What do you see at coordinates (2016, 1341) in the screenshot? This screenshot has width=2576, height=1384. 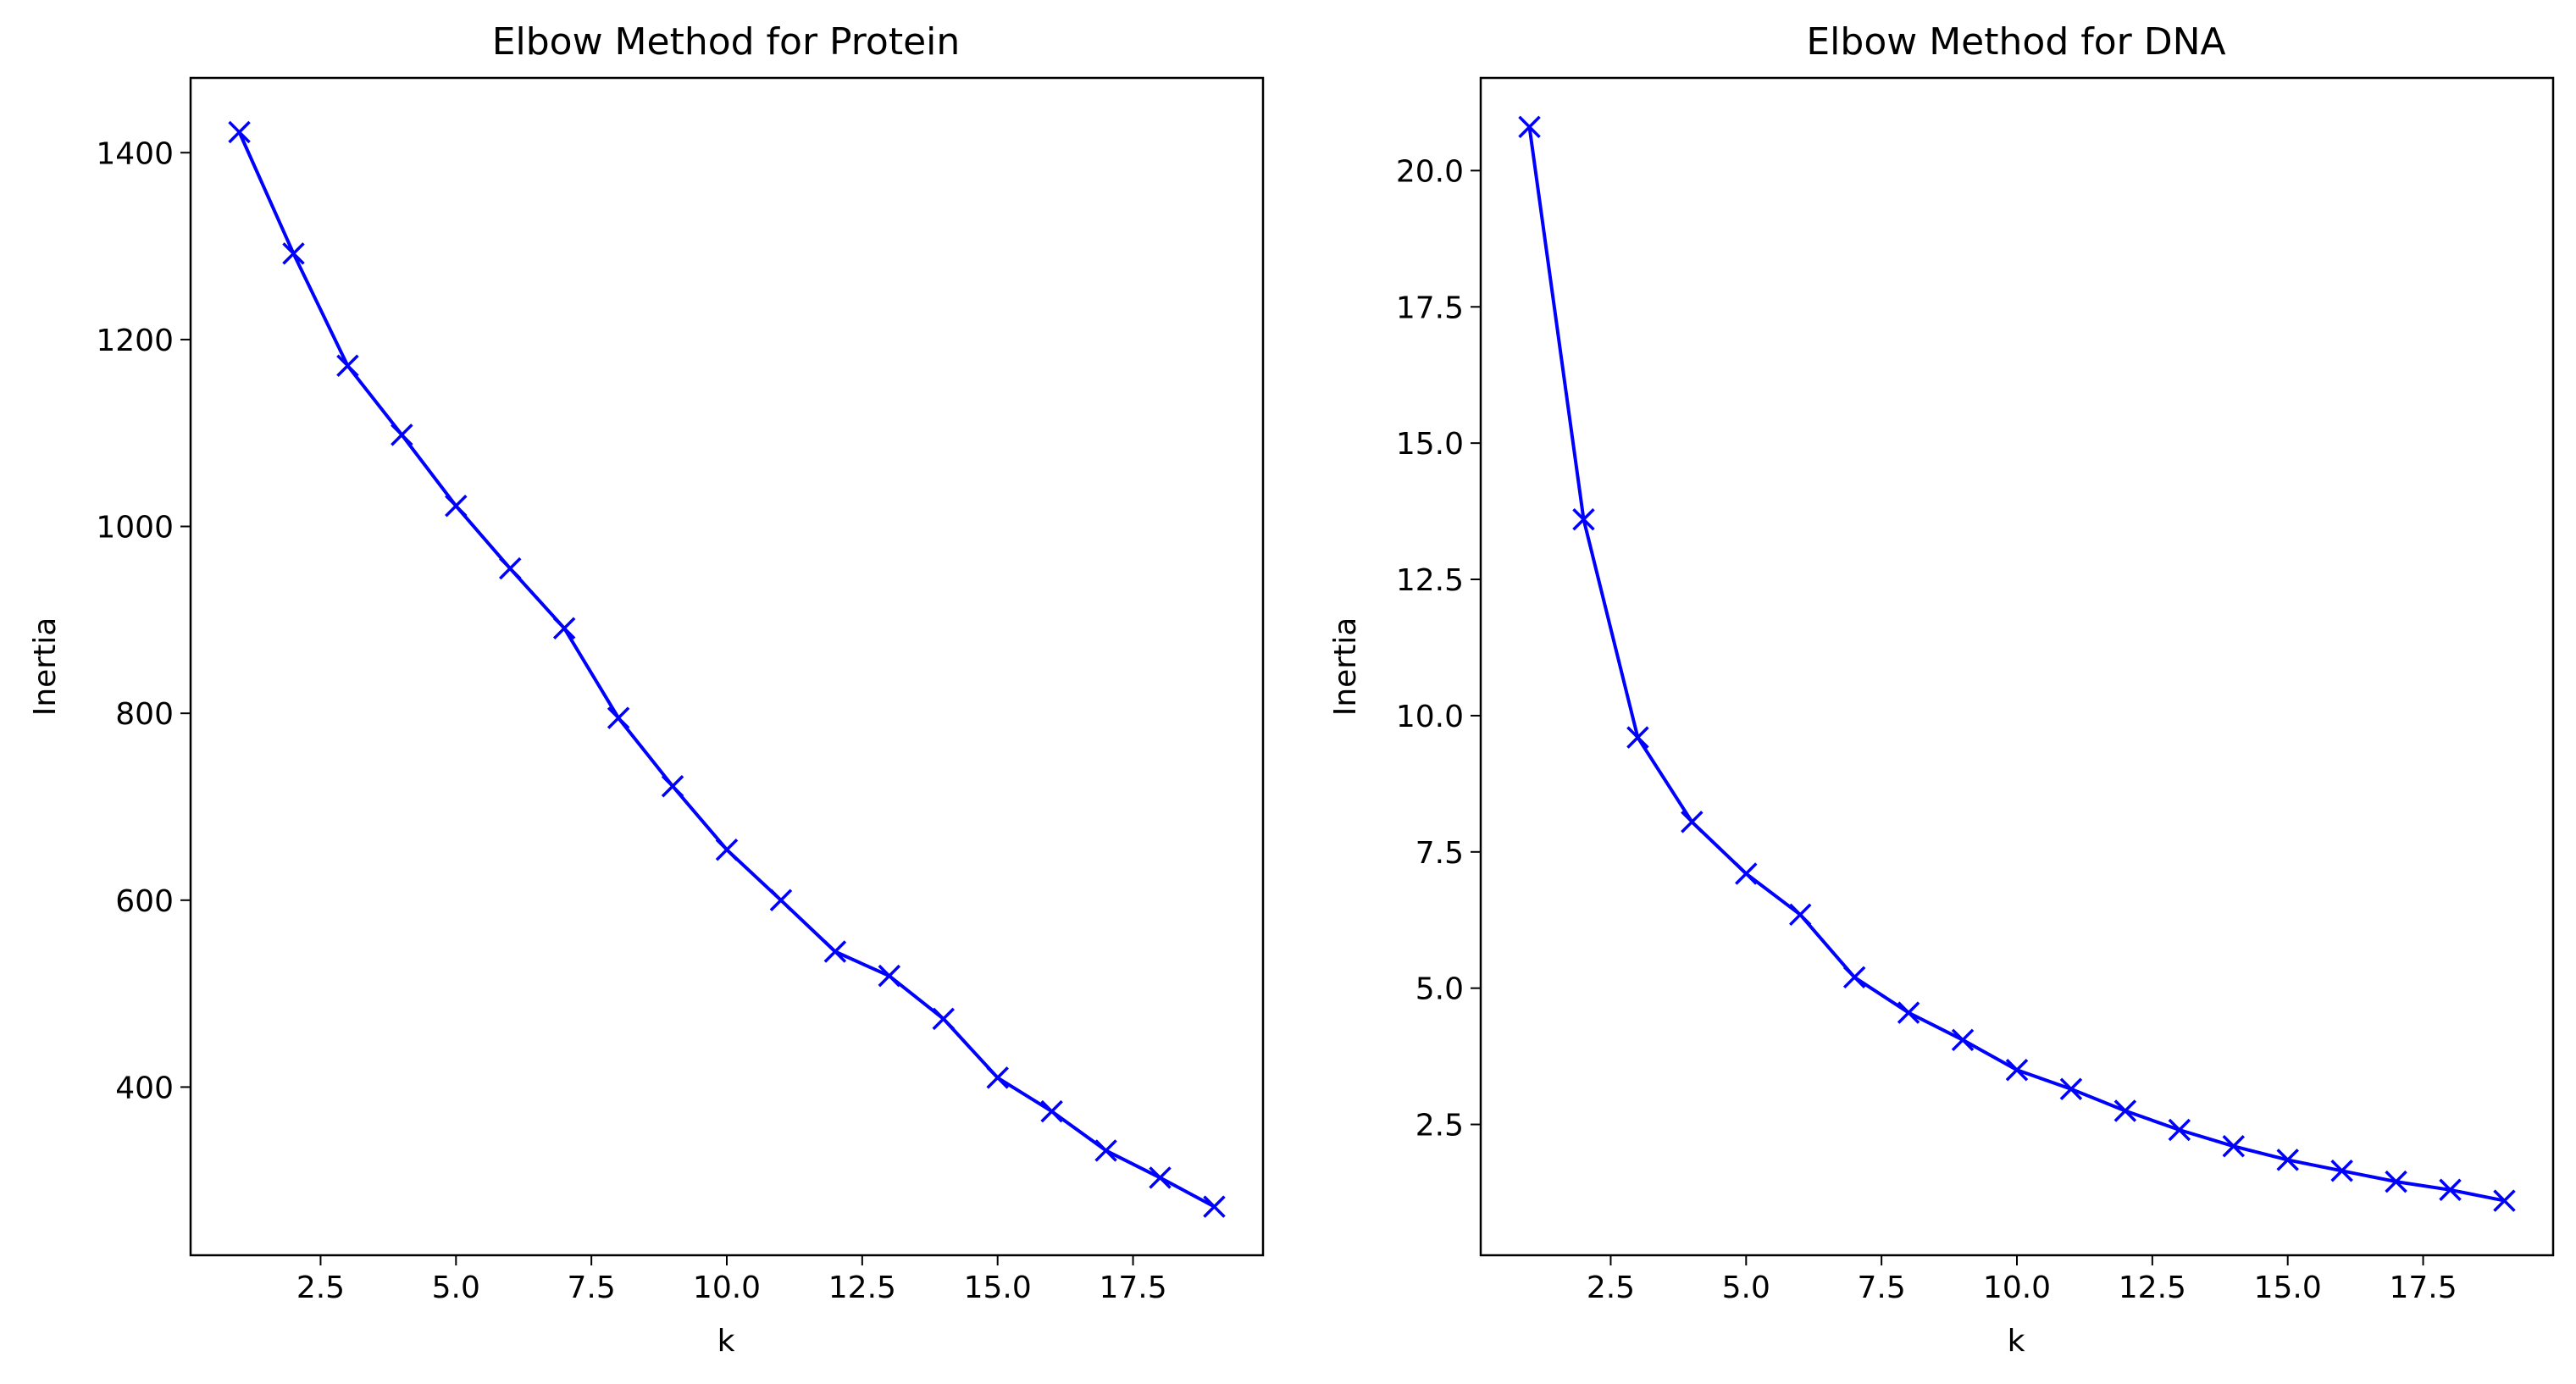 I see `dna-x-axis-label: k` at bounding box center [2016, 1341].